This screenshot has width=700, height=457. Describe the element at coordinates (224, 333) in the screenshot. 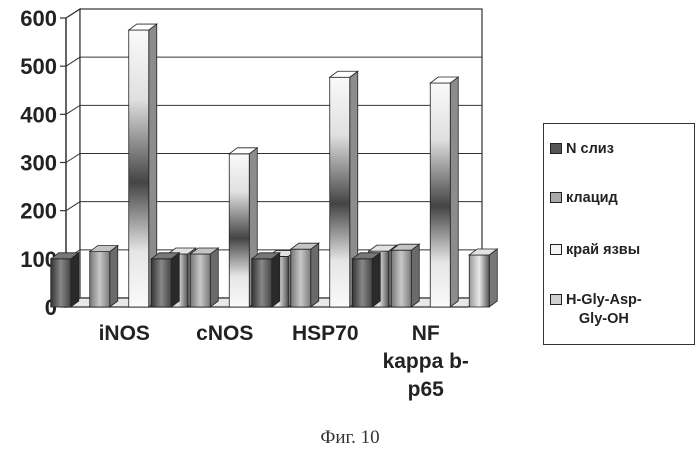

I see `x-category-label: cNOS` at that location.